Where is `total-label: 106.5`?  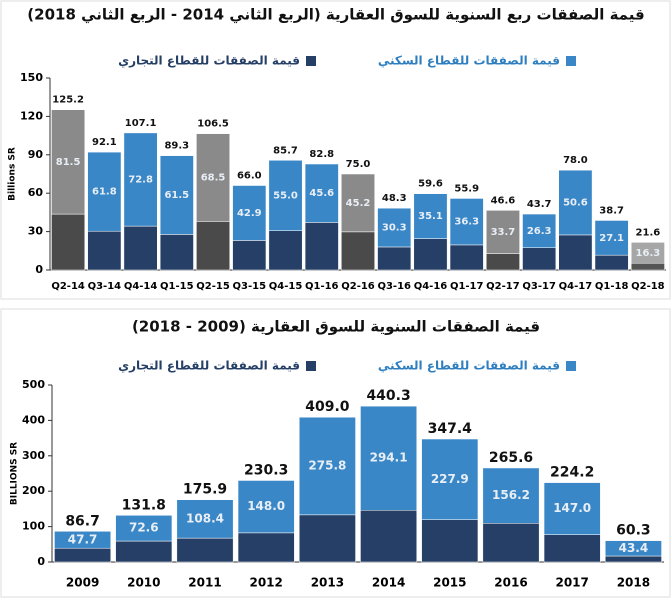
total-label: 106.5 is located at coordinates (213, 124).